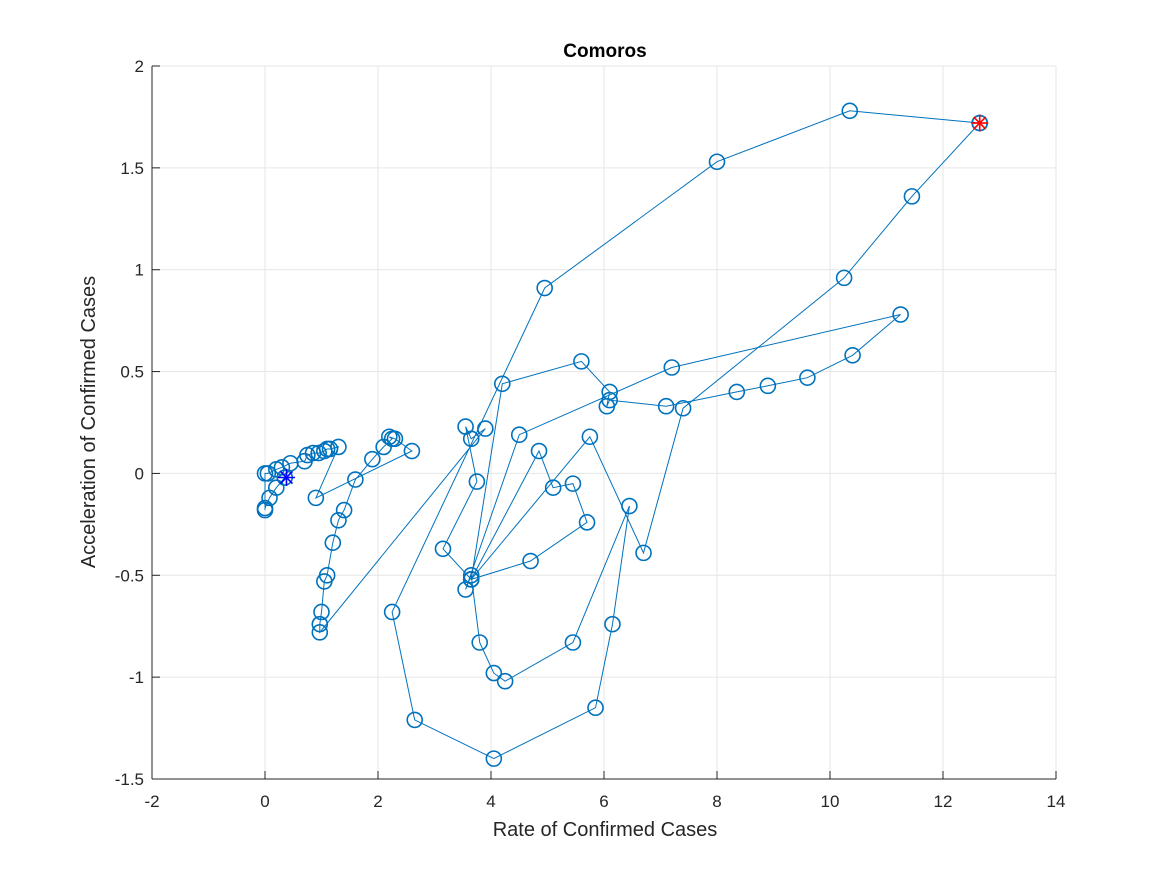 This screenshot has width=1167, height=880. I want to click on y-tick-label: -1, so click(136, 677).